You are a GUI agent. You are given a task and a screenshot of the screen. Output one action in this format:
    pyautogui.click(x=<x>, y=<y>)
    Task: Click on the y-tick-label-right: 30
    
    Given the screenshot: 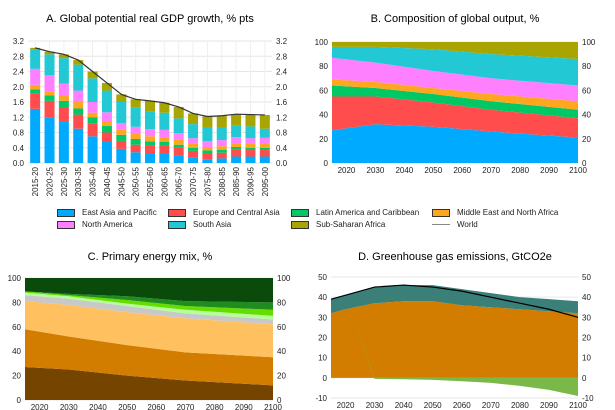 What is the action you would take?
    pyautogui.click(x=586, y=317)
    